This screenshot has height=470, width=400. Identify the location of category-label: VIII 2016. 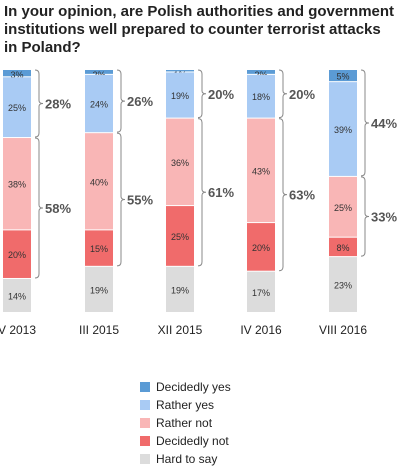
(343, 330).